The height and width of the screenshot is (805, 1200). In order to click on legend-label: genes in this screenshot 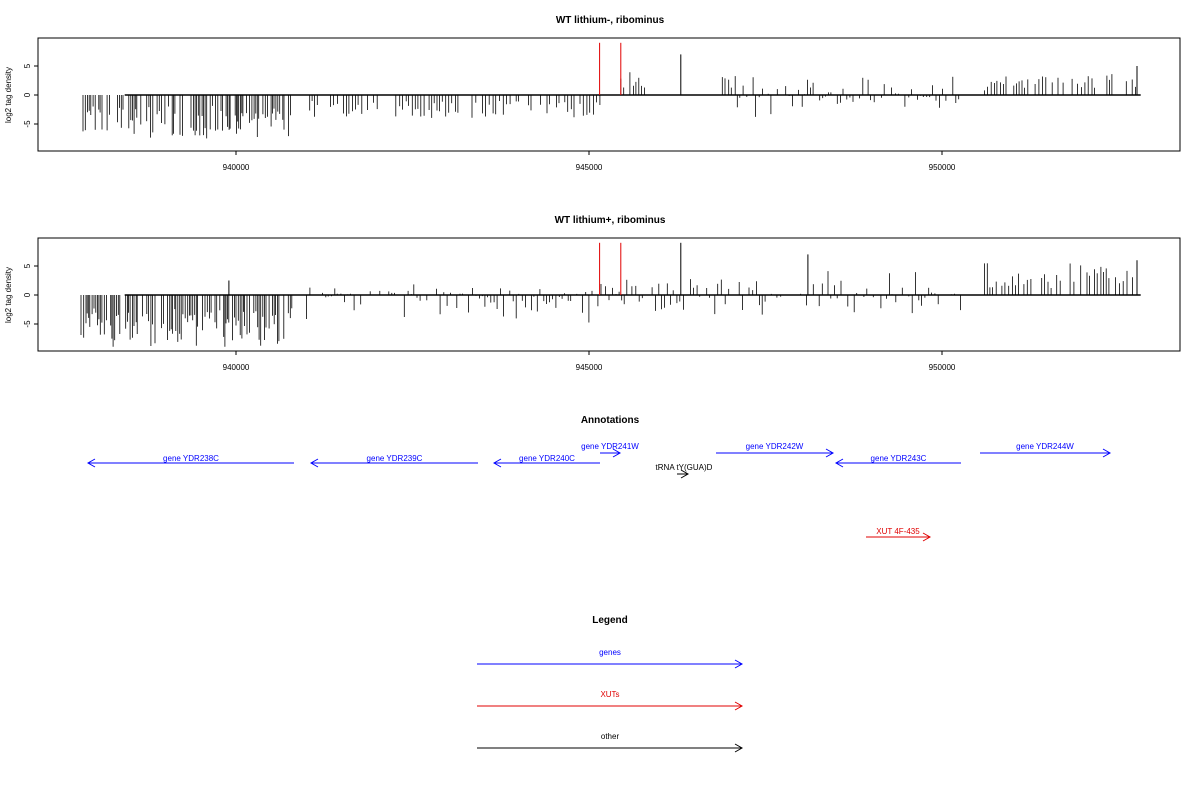, I will do `click(610, 652)`.